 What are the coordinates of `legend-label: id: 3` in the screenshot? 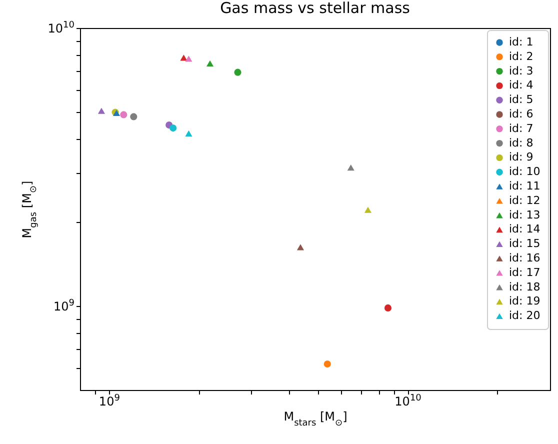 It's located at (521, 71).